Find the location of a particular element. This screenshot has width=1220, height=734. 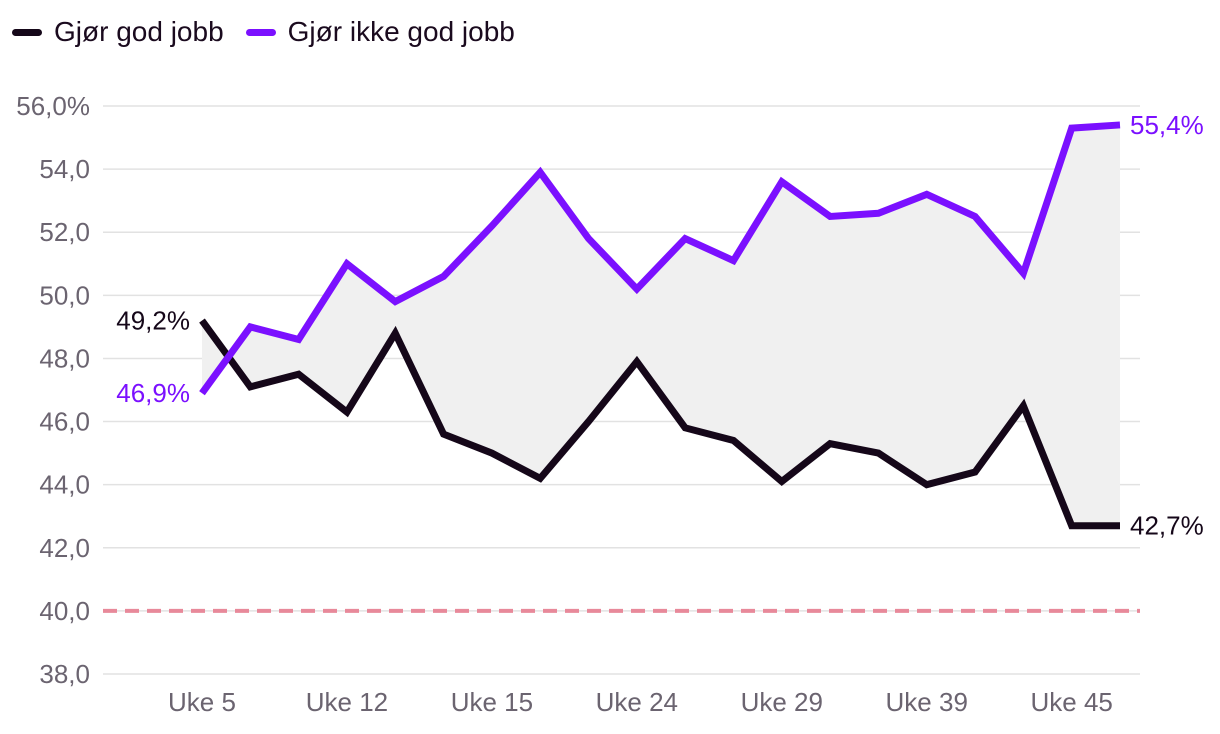

legend-item-god-jobb: Gjør god jobb is located at coordinates (118, 32).